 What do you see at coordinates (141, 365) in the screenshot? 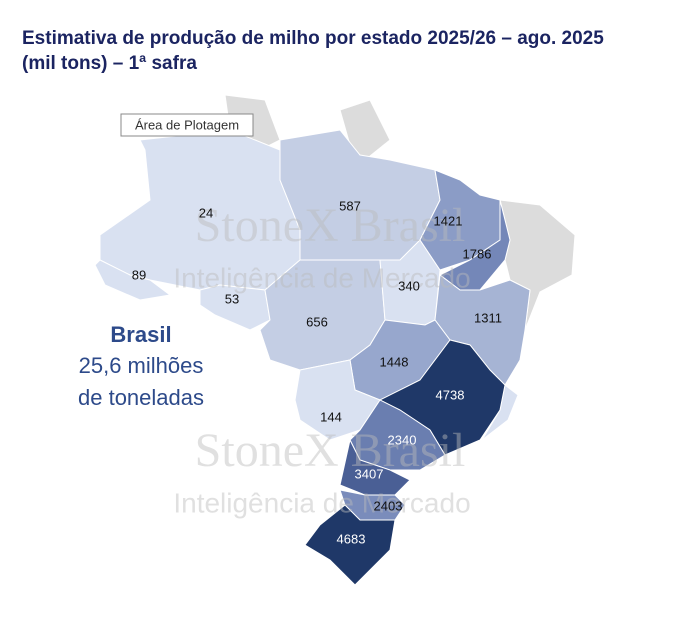
I see `total-value: 25,6 milhões` at bounding box center [141, 365].